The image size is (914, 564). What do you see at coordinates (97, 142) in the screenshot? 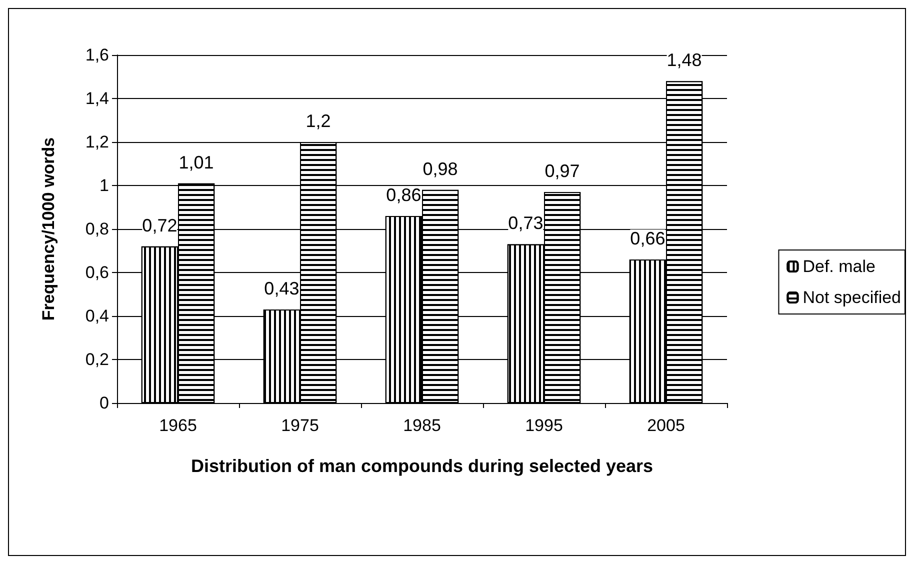
I see `y-tick-label: 1,2` at bounding box center [97, 142].